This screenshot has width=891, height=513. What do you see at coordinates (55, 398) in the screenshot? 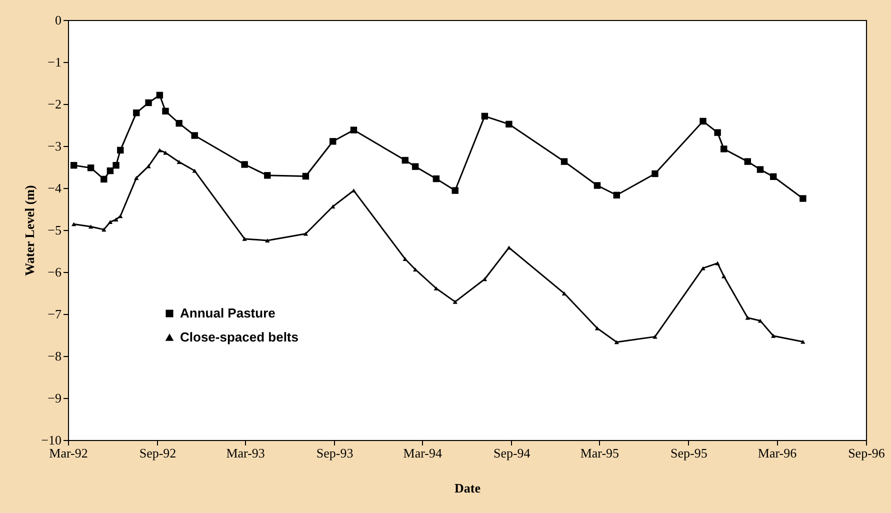
I see `y-tick-label: −9` at bounding box center [55, 398].